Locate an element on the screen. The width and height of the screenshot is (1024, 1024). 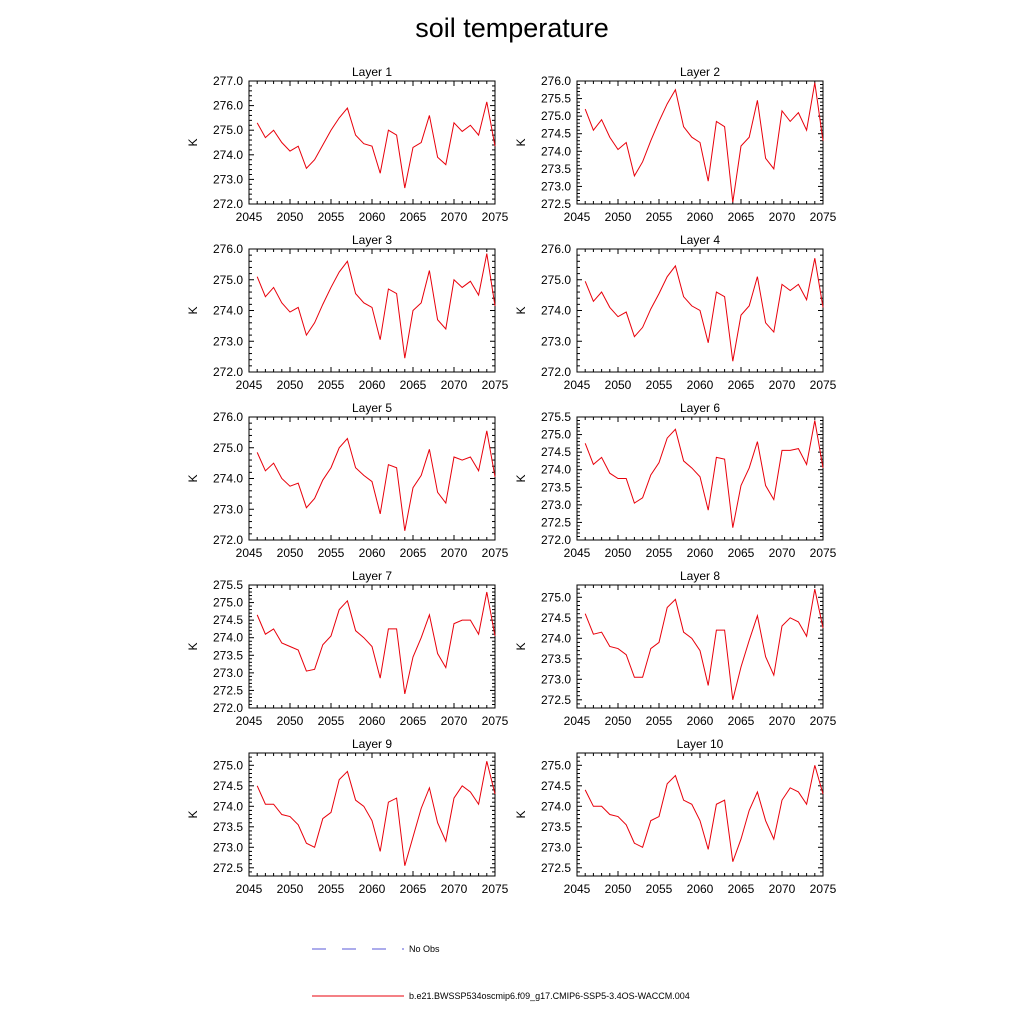
panel-title: Layer 5 is located at coordinates (372, 408).